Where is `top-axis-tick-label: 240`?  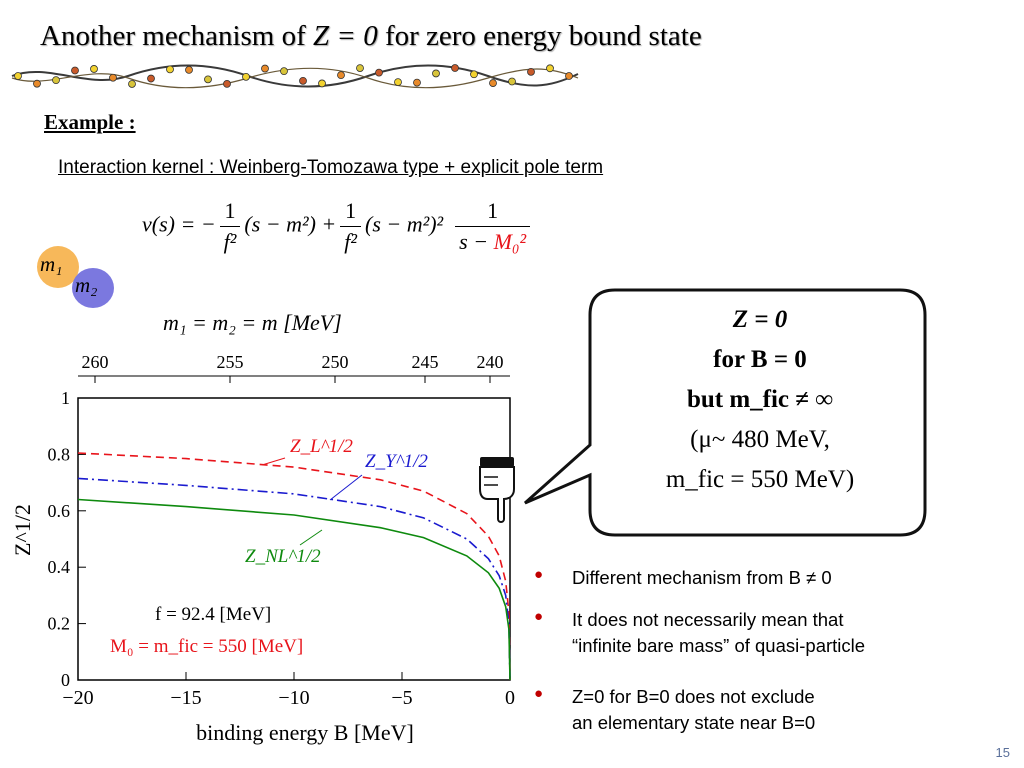 top-axis-tick-label: 240 is located at coordinates (490, 362).